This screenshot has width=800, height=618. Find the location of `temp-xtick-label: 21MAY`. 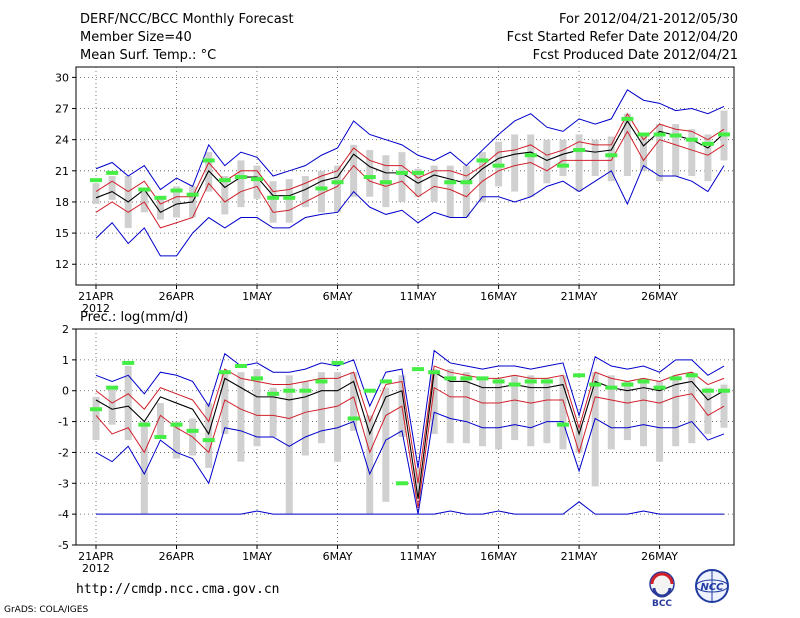

temp-xtick-label: 21MAY is located at coordinates (579, 296).